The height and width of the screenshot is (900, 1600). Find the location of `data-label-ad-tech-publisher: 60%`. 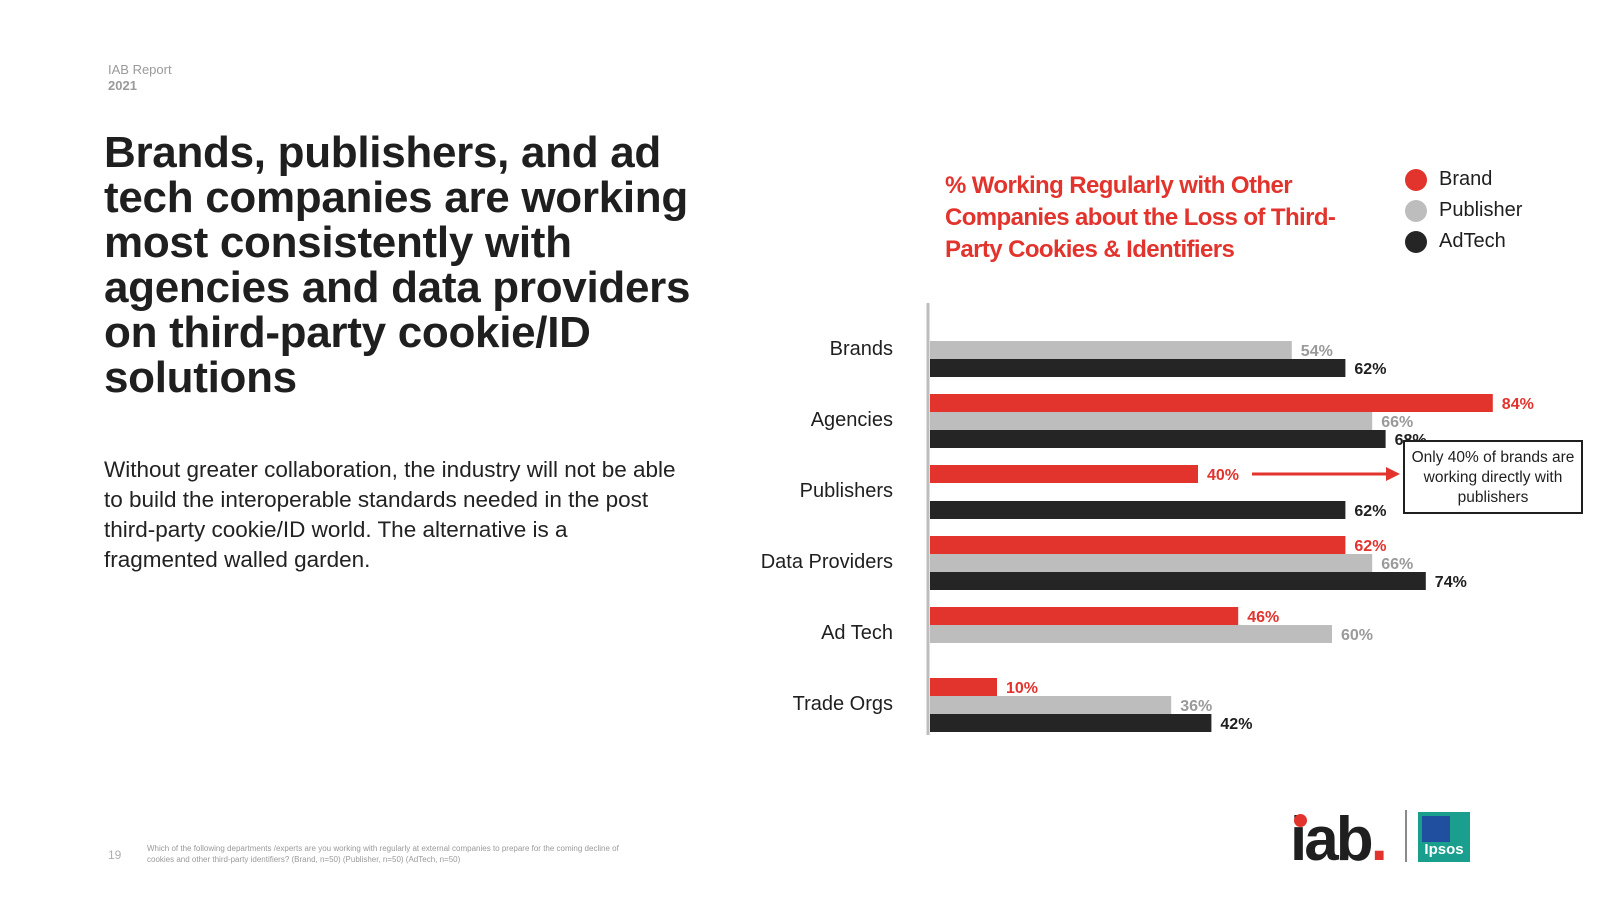

data-label-ad-tech-publisher: 60% is located at coordinates (1357, 635).